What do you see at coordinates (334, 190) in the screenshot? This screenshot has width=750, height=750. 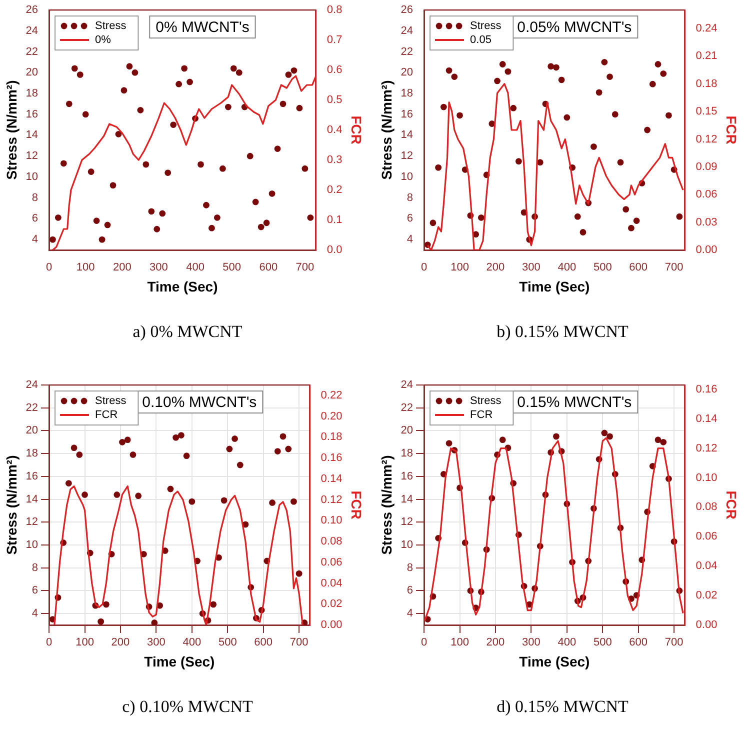 I see `y2-tick-label: 0.2` at bounding box center [334, 190].